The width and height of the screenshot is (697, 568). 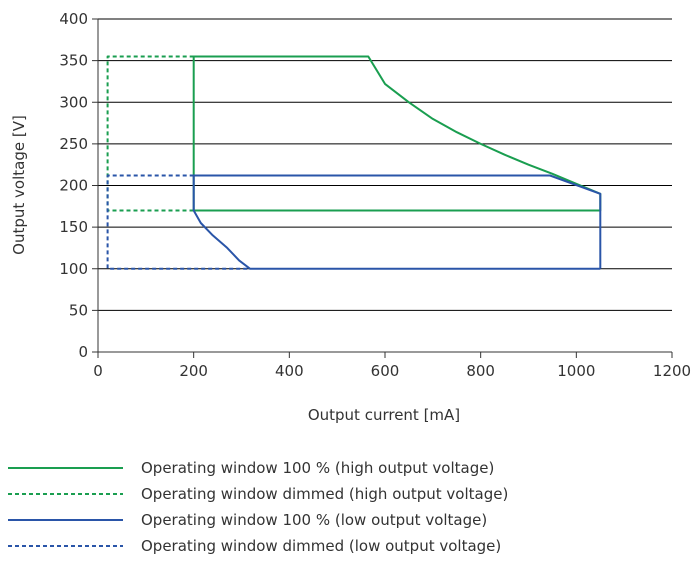 I want to click on x-tick-label: 0, so click(x=98, y=371).